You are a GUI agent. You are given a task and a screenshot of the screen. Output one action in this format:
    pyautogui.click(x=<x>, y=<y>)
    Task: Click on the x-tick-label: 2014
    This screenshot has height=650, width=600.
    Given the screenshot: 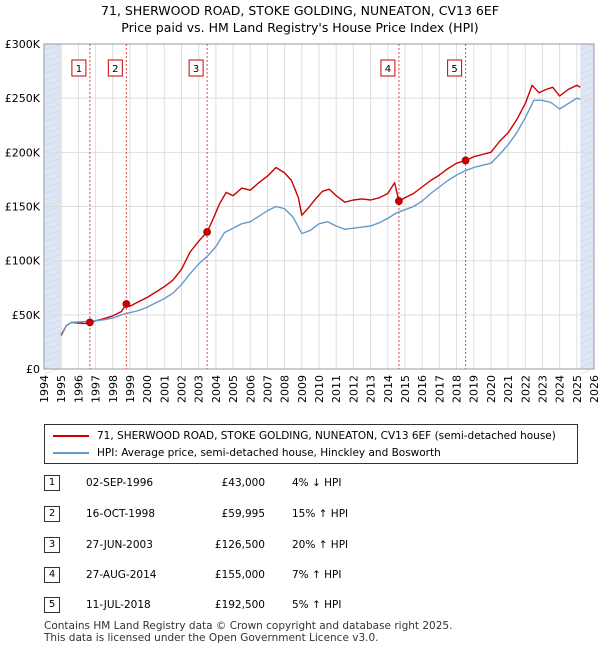 What is the action you would take?
    pyautogui.click(x=388, y=389)
    